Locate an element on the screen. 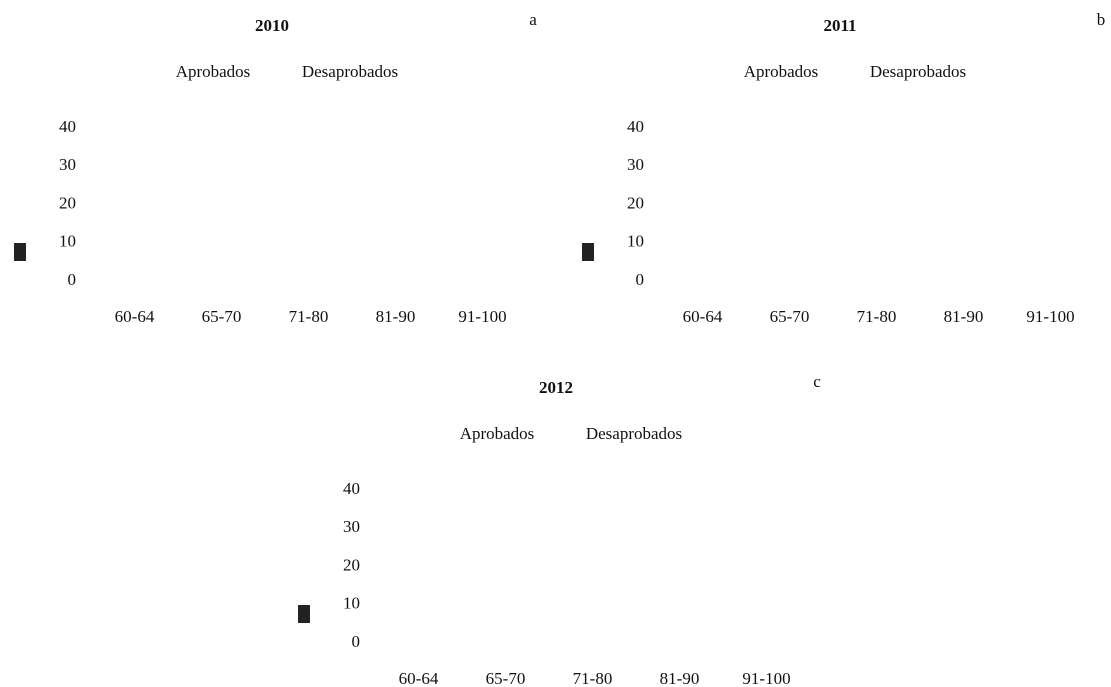 Image resolution: width=1111 pixels, height=687 pixels. chart-title: 2012 is located at coordinates (556, 387).